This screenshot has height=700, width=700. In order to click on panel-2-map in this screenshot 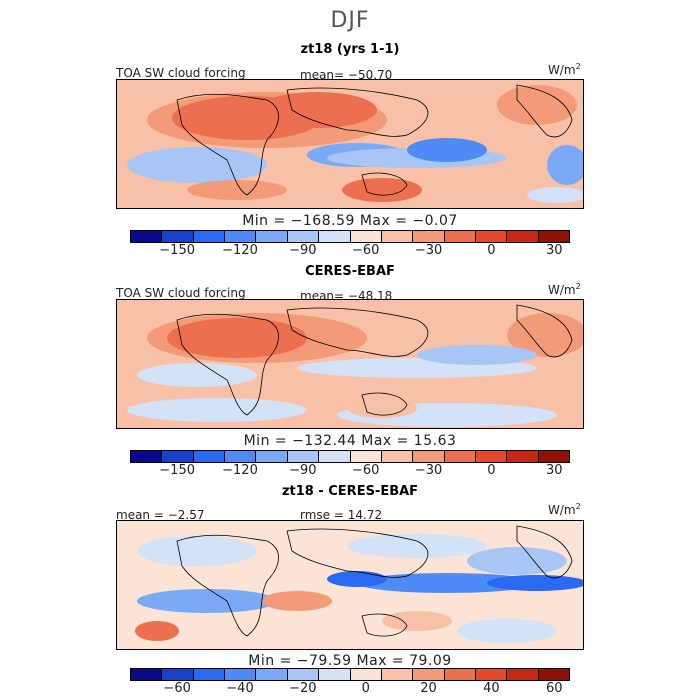, I will do `click(350, 364)`.